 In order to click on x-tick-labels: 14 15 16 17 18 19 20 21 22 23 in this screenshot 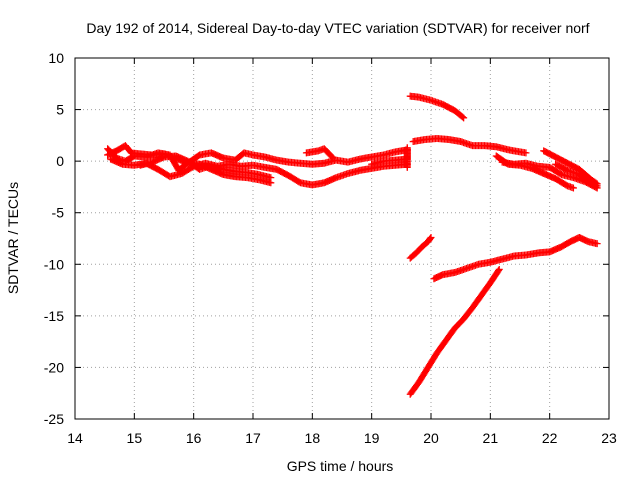, I will do `click(342, 438)`.